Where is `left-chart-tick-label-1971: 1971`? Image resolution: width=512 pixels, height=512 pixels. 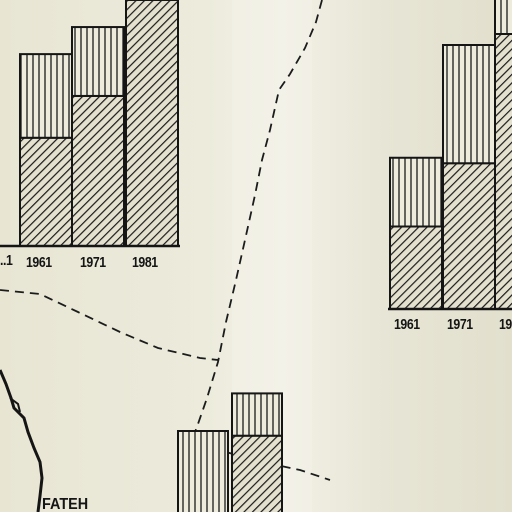 left-chart-tick-label-1971: 1971 is located at coordinates (93, 262).